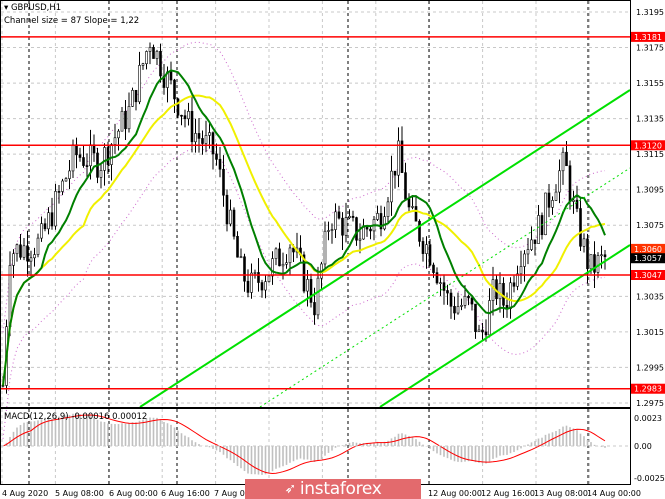 This screenshot has width=665, height=499. I want to click on price-tick: 1.2995, so click(650, 367).